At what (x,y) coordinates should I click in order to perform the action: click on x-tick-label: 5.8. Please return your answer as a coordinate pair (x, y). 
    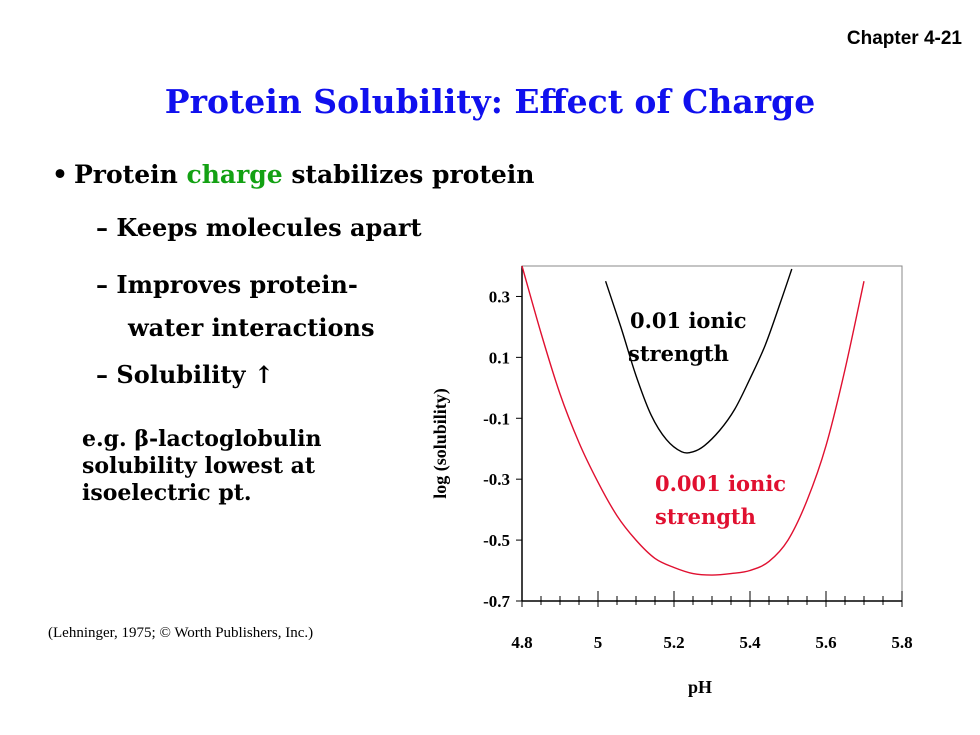
    Looking at the image, I should click on (901, 642).